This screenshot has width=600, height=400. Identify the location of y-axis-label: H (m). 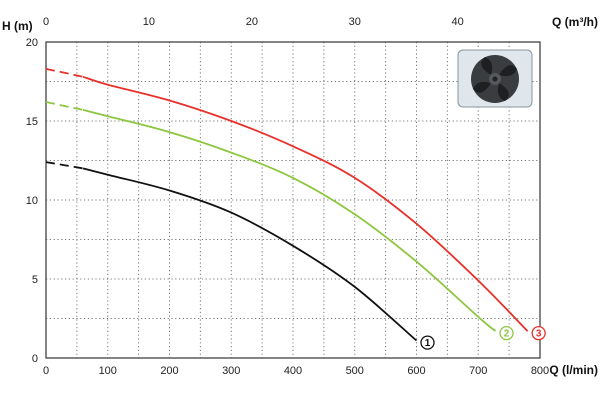
(17, 26).